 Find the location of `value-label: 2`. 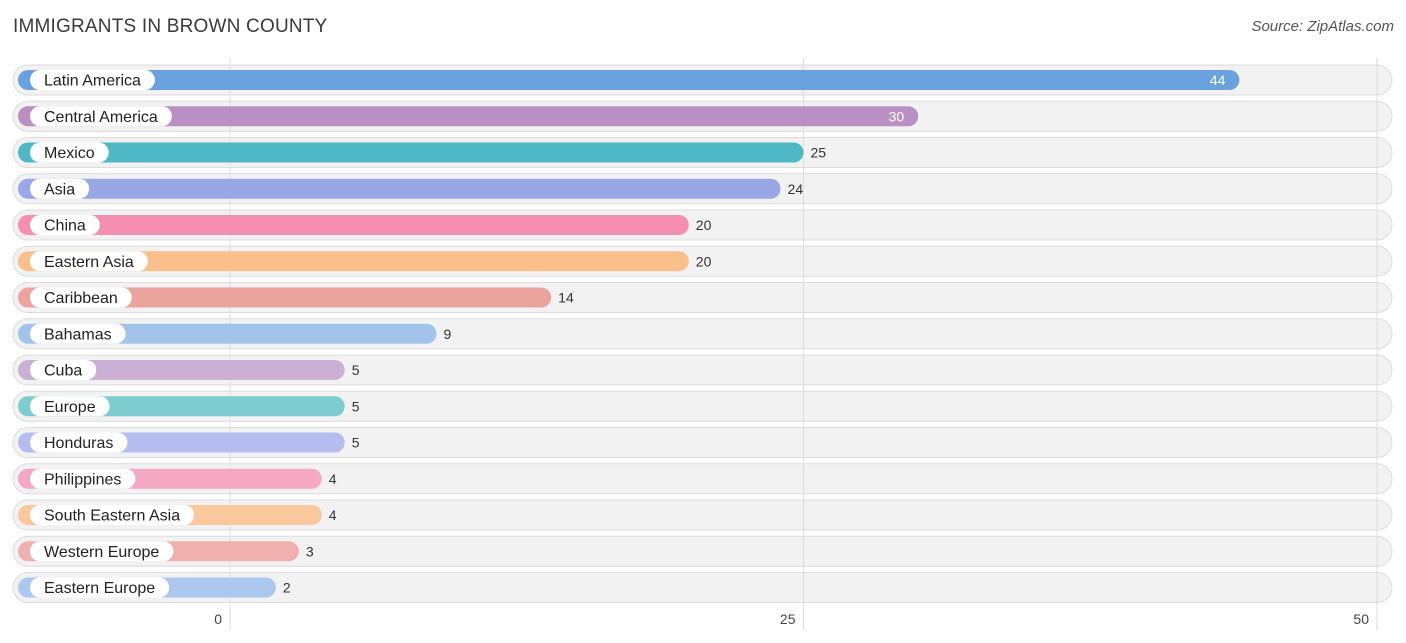

value-label: 2 is located at coordinates (287, 588).